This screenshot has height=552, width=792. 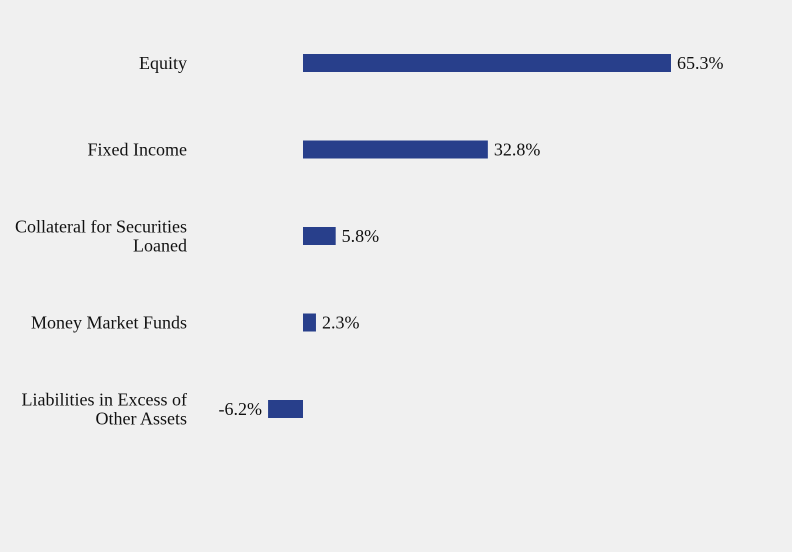 What do you see at coordinates (341, 323) in the screenshot?
I see `data-label: 2.3%` at bounding box center [341, 323].